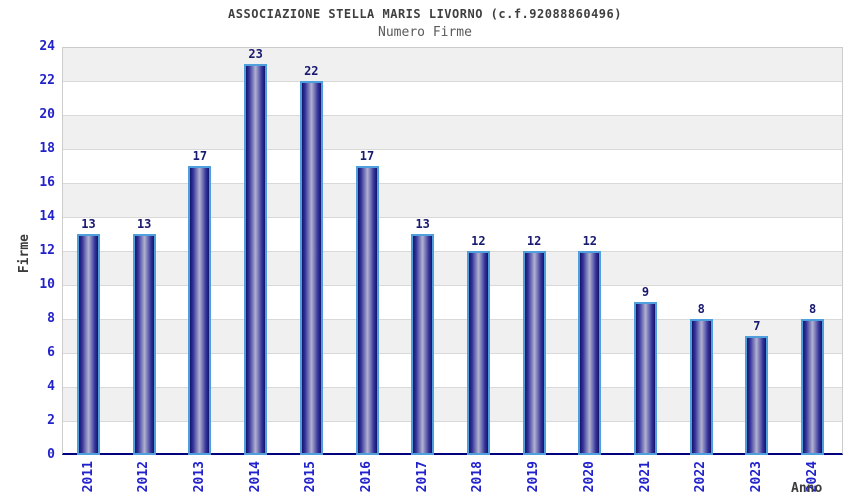  I want to click on y-tick-label: 20, so click(47, 114).